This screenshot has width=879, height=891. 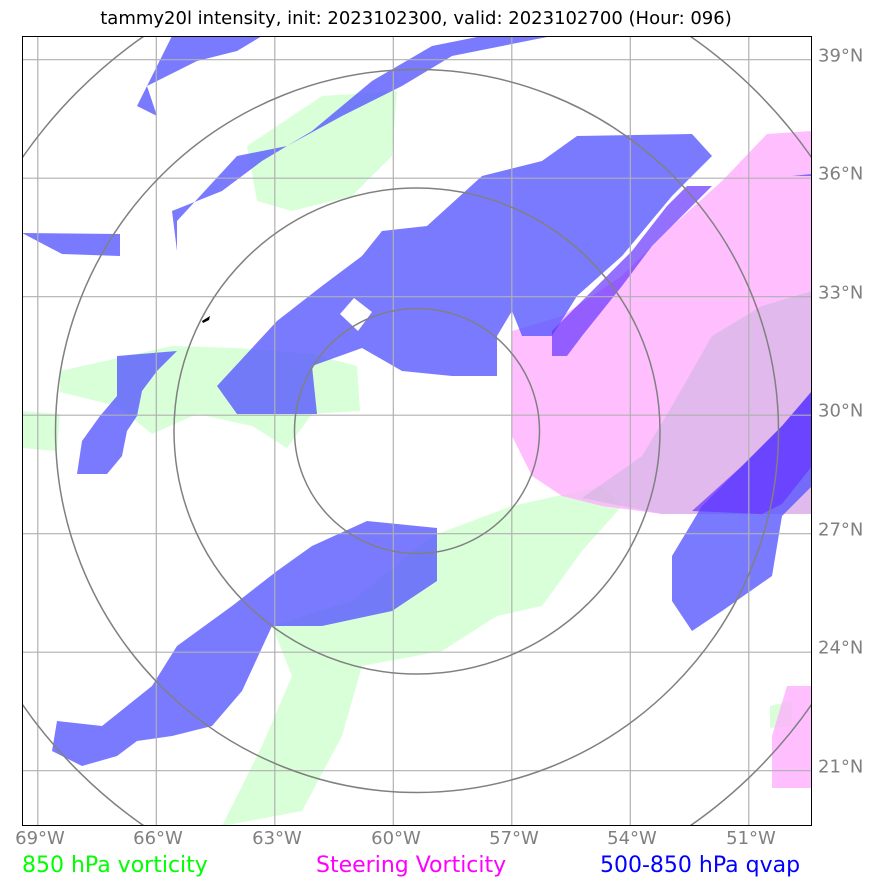 I want to click on lon-tick-label: 66°W, so click(x=158, y=838).